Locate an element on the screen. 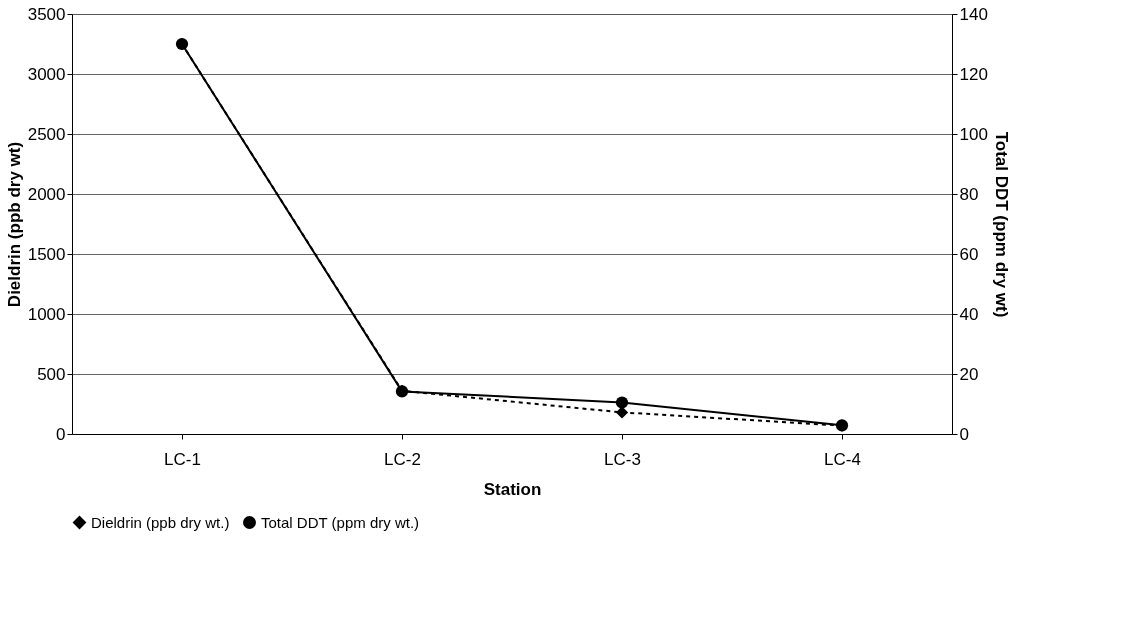 This screenshot has width=1146, height=626. y2-tick-label: 40 is located at coordinates (969, 314).